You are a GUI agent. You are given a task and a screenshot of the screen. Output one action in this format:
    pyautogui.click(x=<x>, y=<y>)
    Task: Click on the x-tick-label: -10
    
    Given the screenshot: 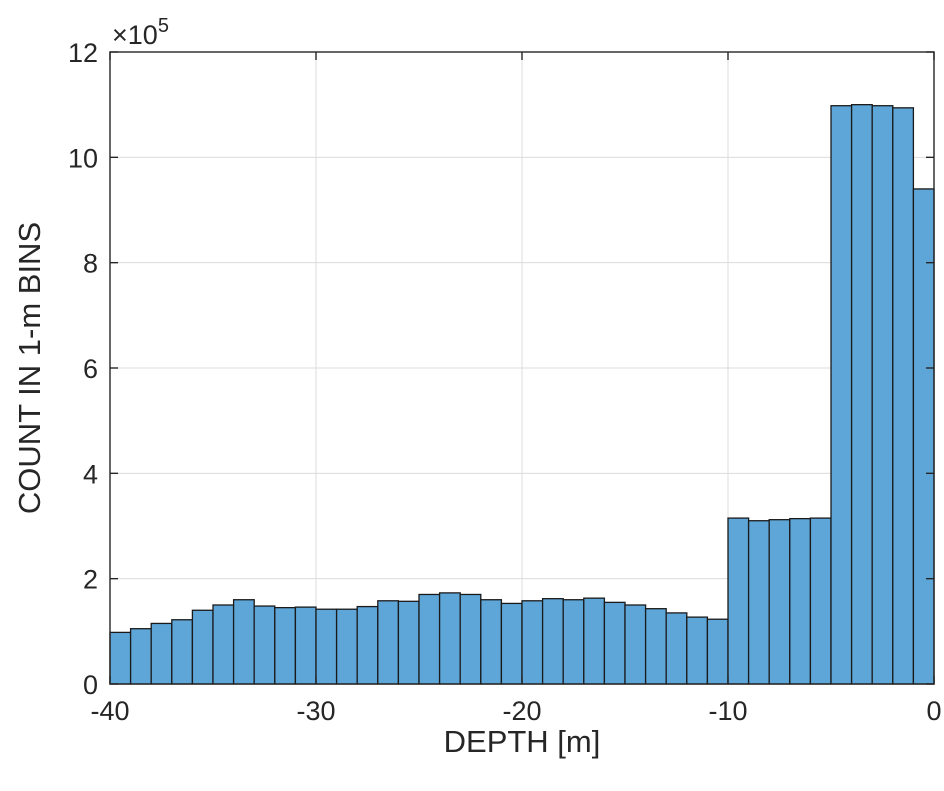 What is the action you would take?
    pyautogui.click(x=727, y=711)
    